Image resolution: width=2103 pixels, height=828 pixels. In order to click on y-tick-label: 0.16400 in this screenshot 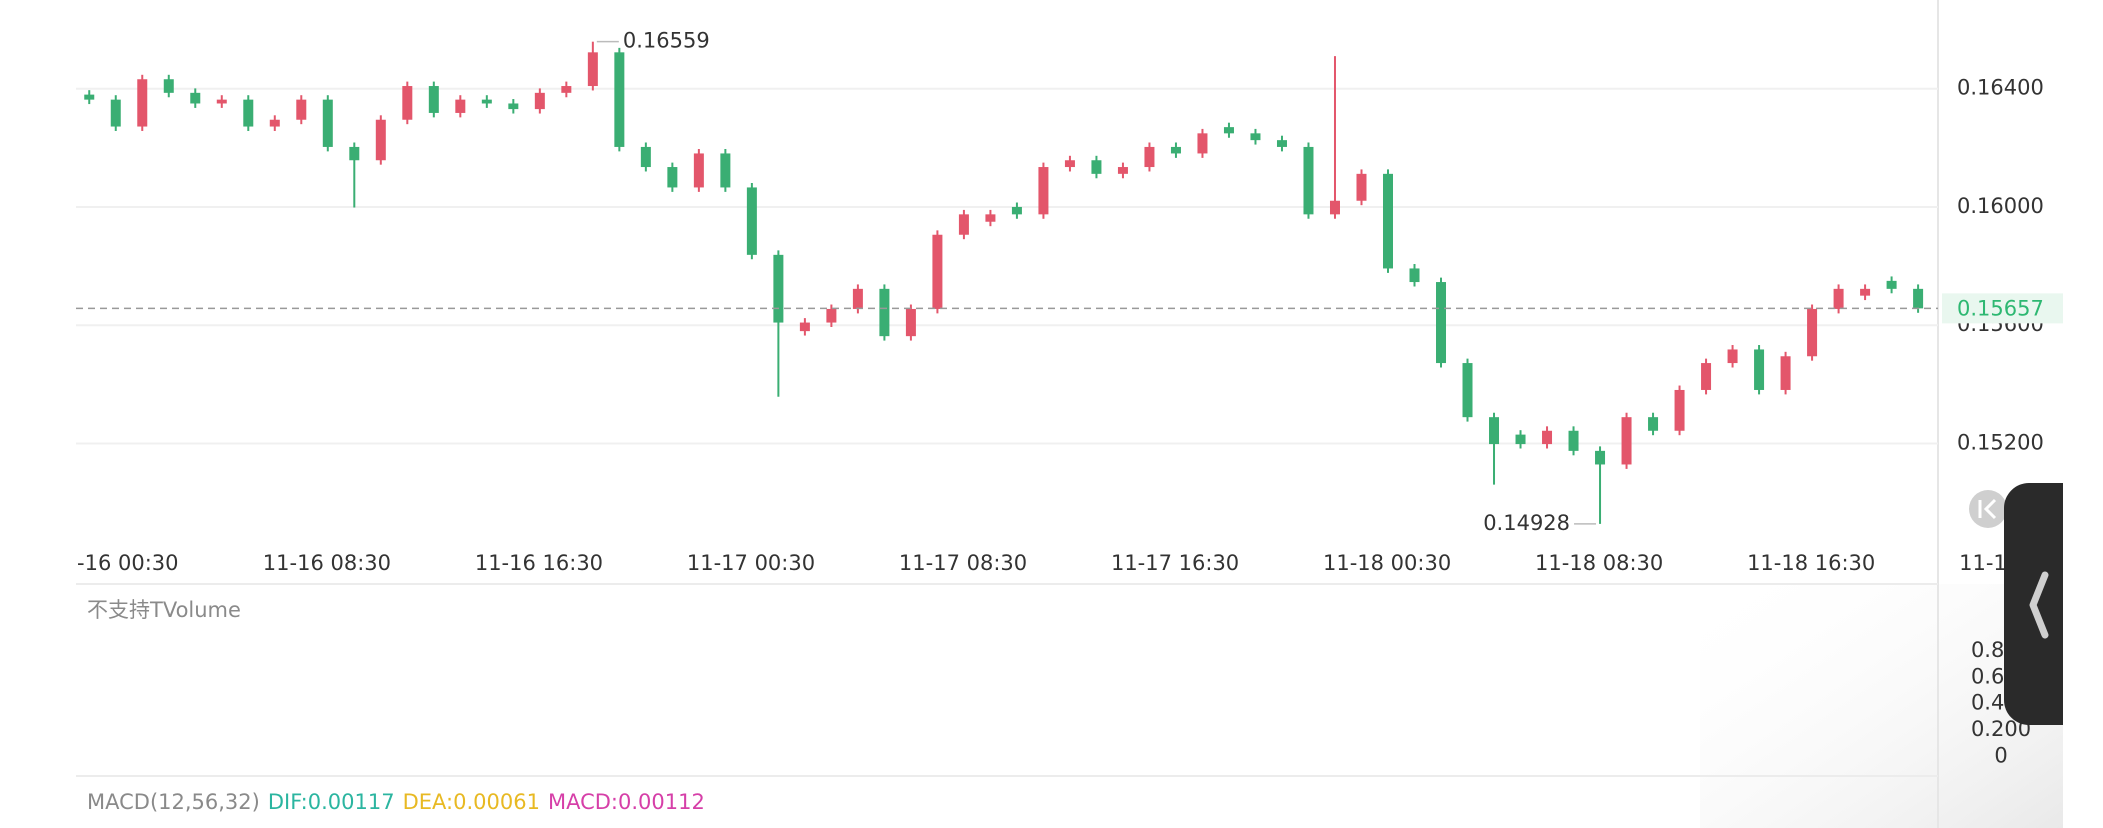, I will do `click(2000, 88)`.